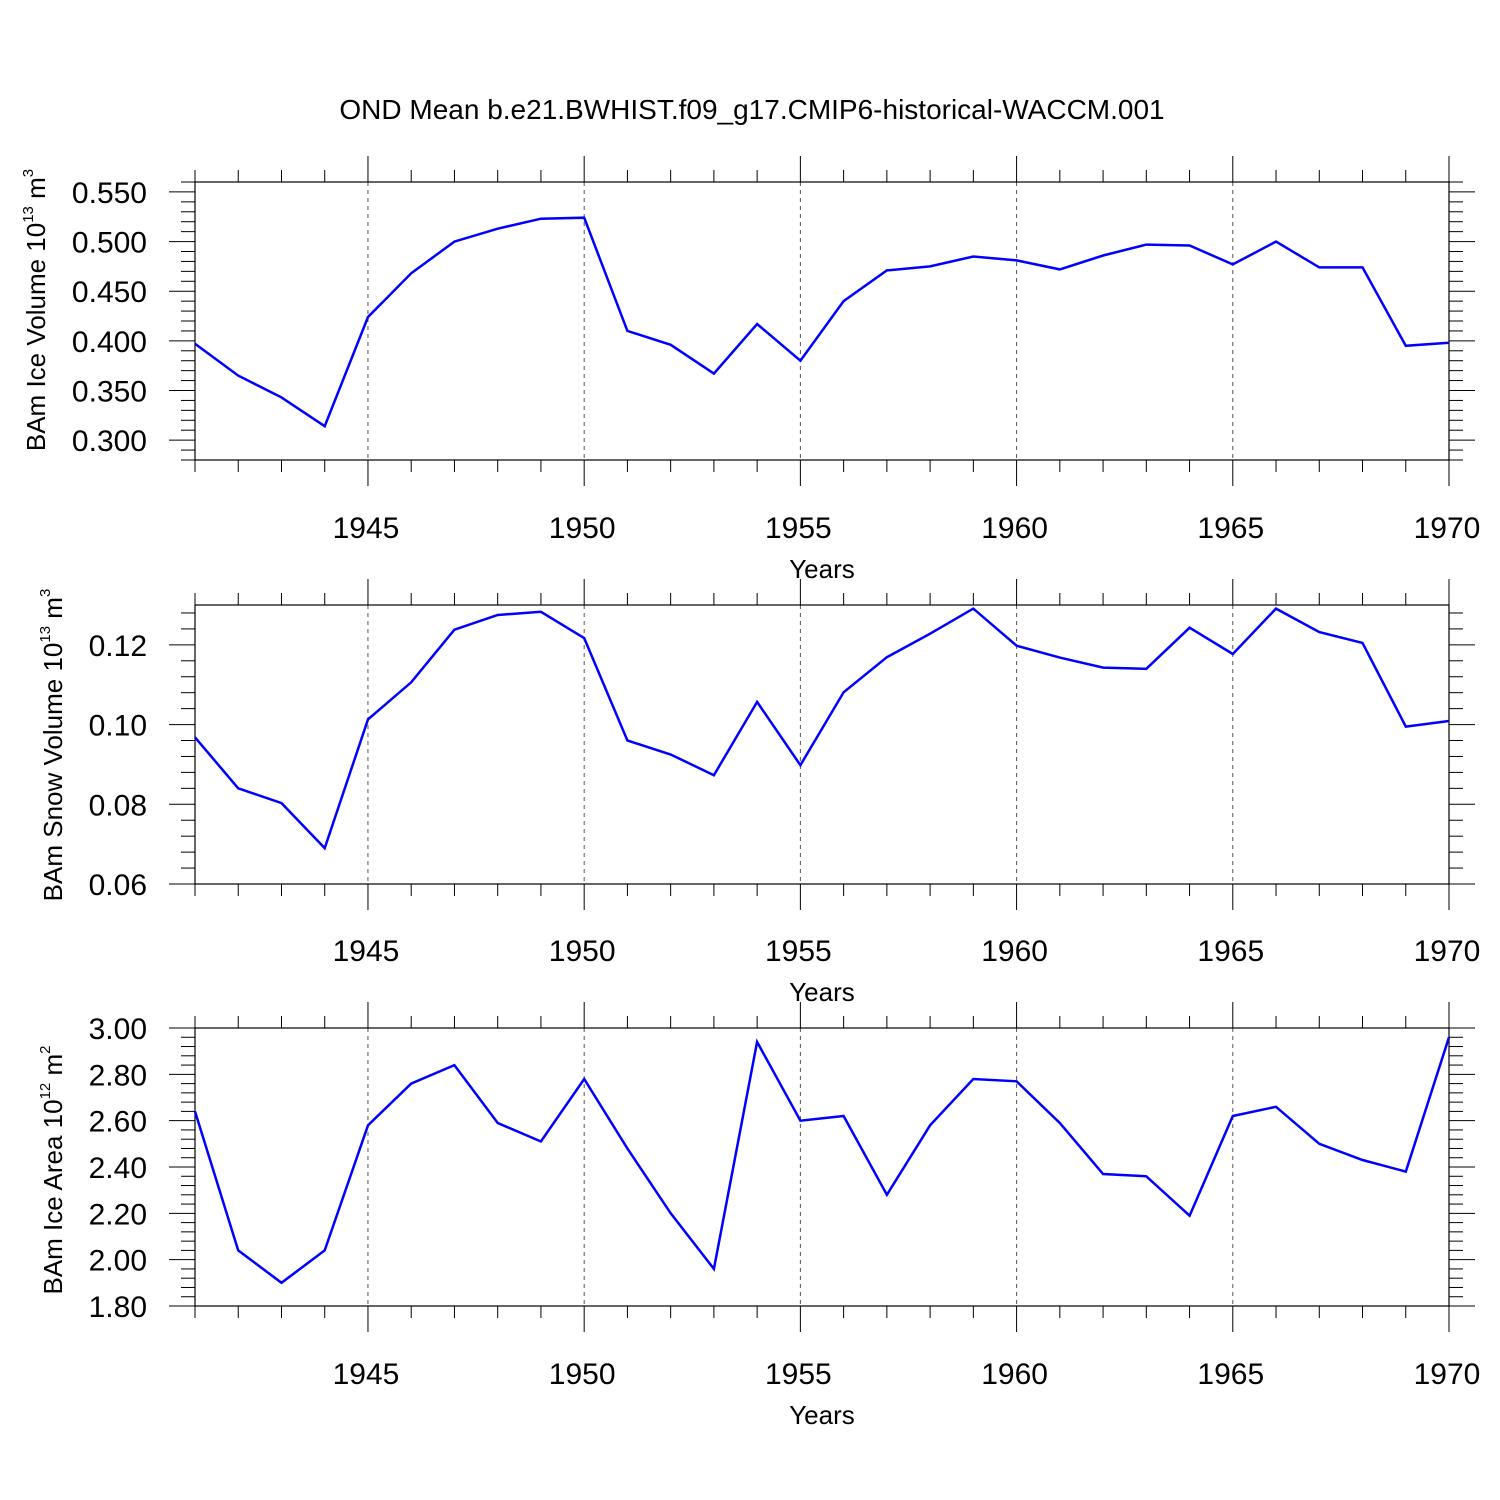  Describe the element at coordinates (1014, 1374) in the screenshot. I see `x-tick-label: 1960` at that location.